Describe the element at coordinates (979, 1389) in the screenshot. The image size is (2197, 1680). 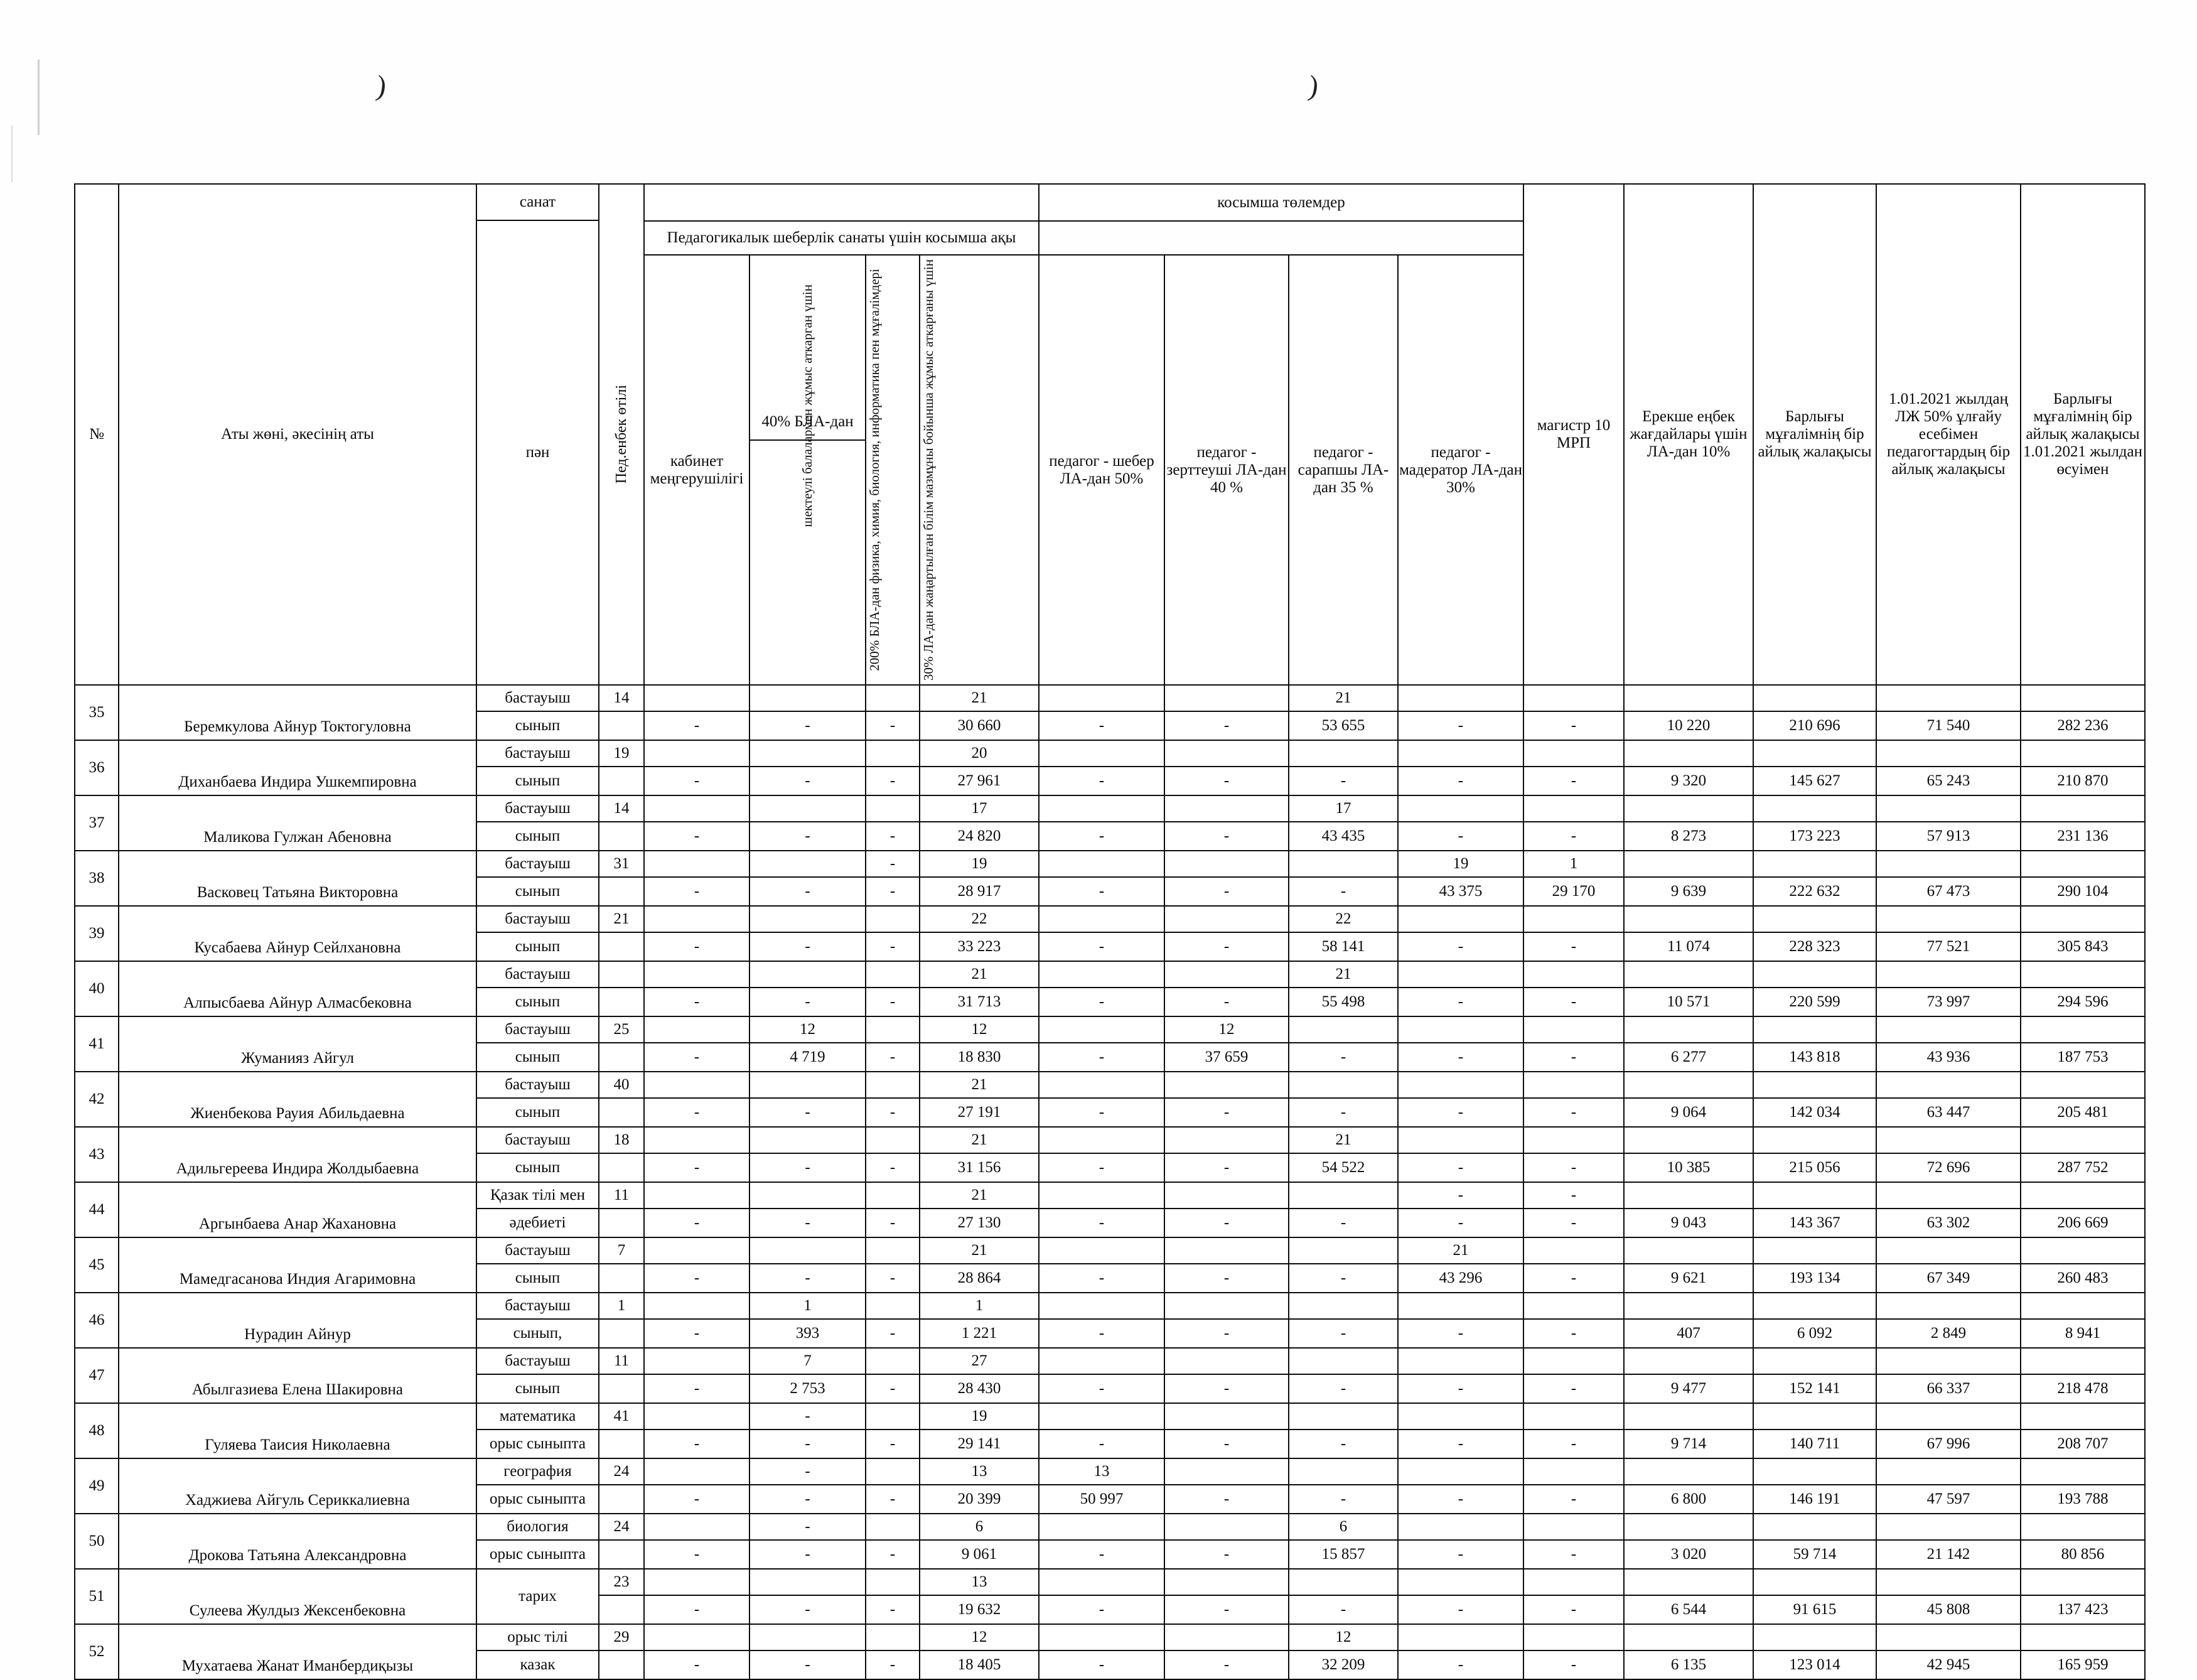
I see `cell-la30-amount: 28 430` at that location.